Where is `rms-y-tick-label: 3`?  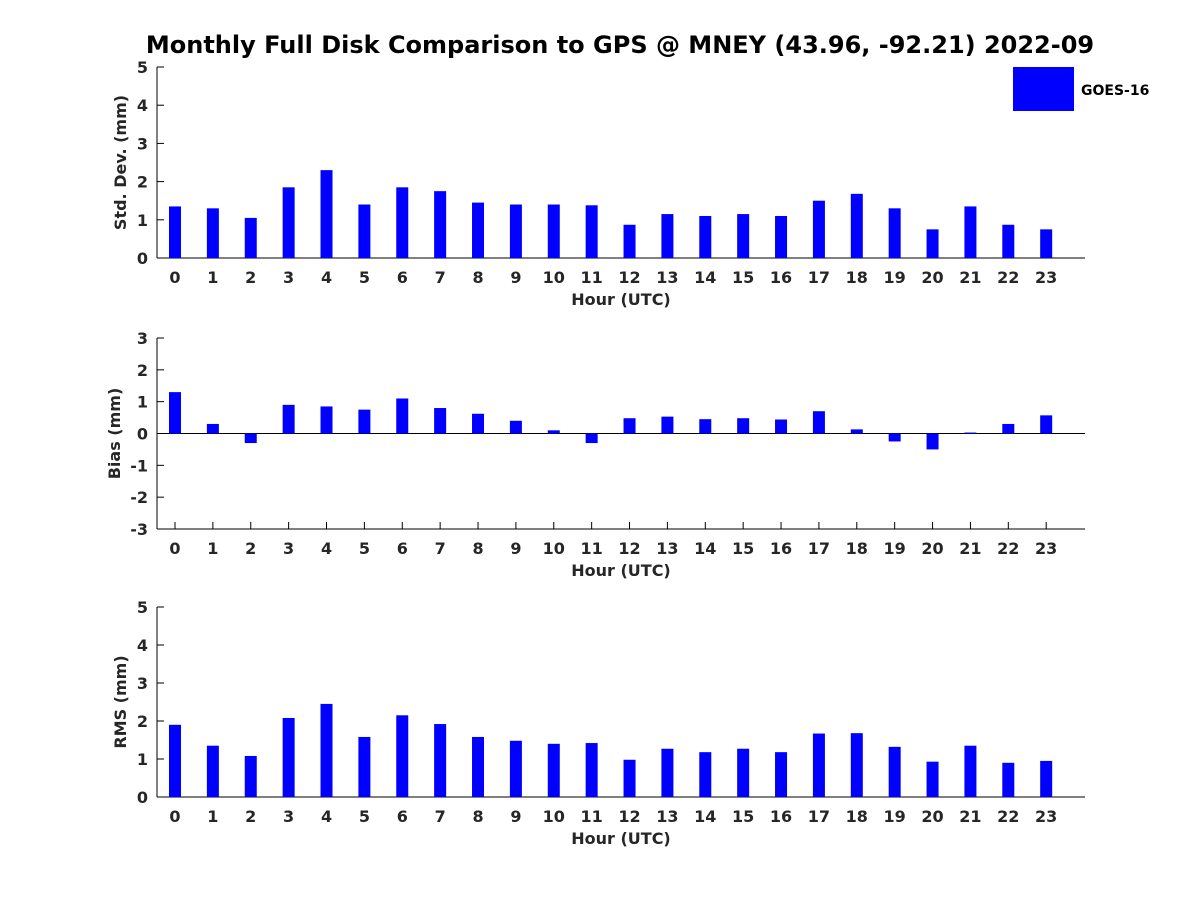
rms-y-tick-label: 3 is located at coordinates (142, 683).